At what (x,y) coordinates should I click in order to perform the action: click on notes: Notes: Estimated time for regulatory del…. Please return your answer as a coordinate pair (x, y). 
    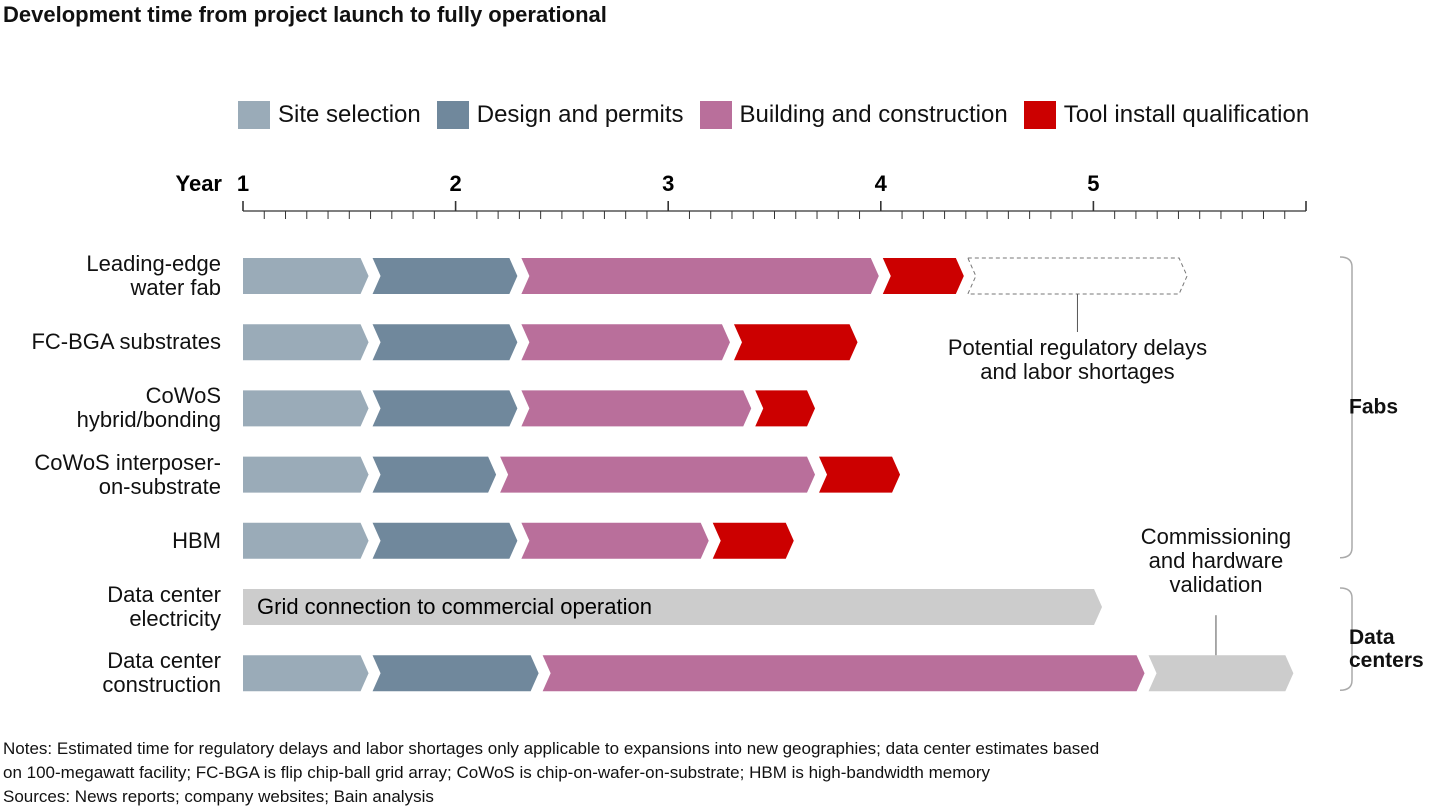
    Looking at the image, I should click on (551, 760).